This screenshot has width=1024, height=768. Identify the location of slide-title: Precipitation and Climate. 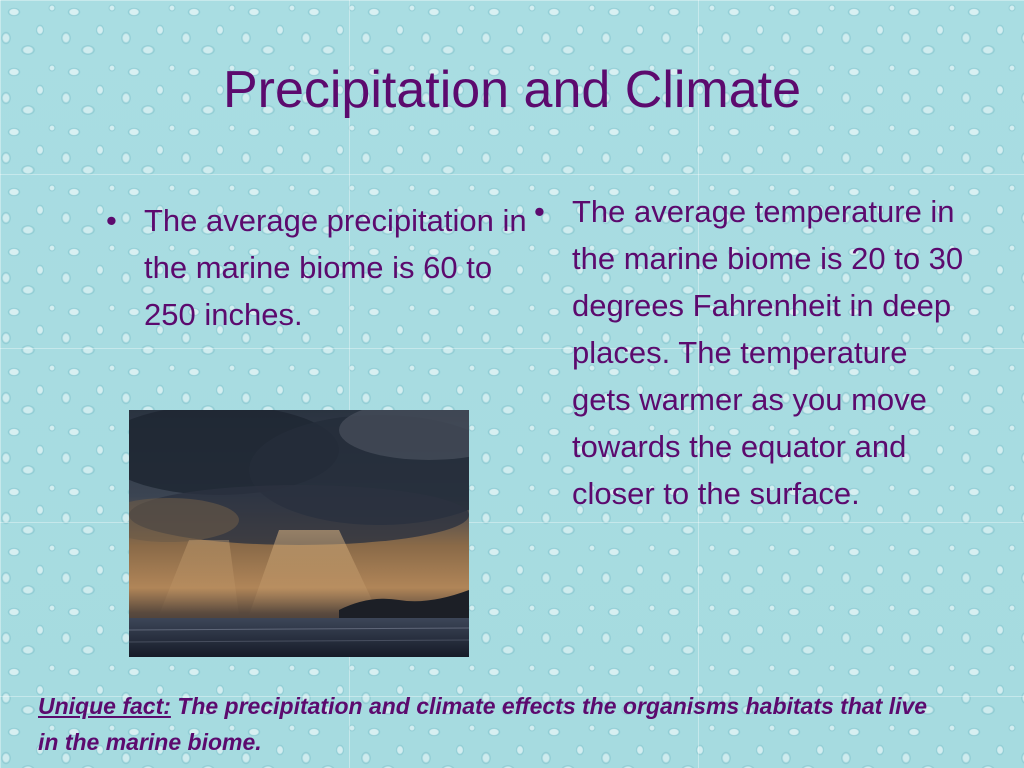
(512, 90).